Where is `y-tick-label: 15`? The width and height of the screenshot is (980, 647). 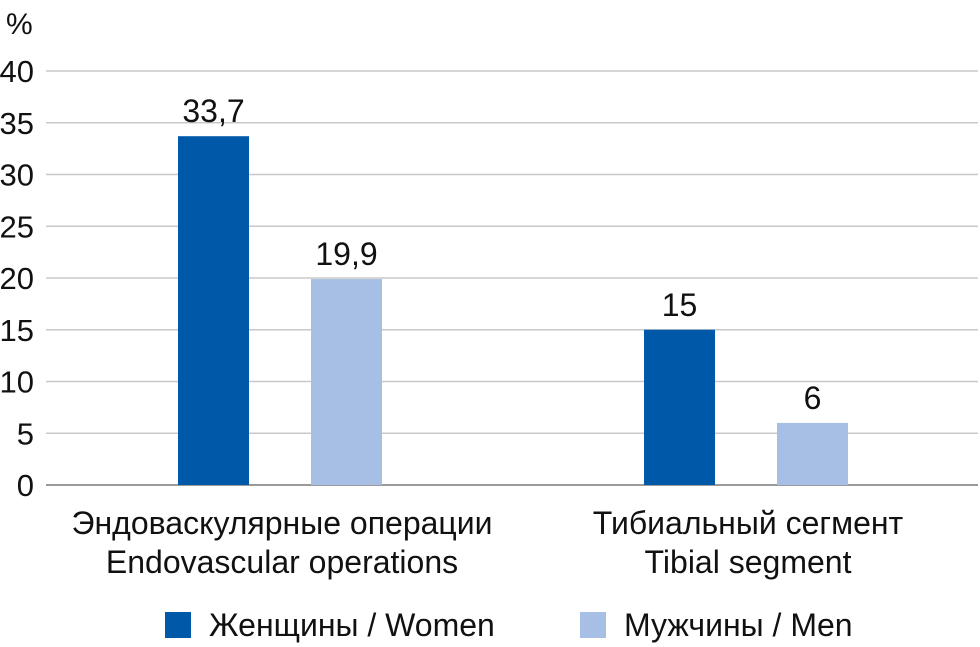
y-tick-label: 15 is located at coordinates (17, 330).